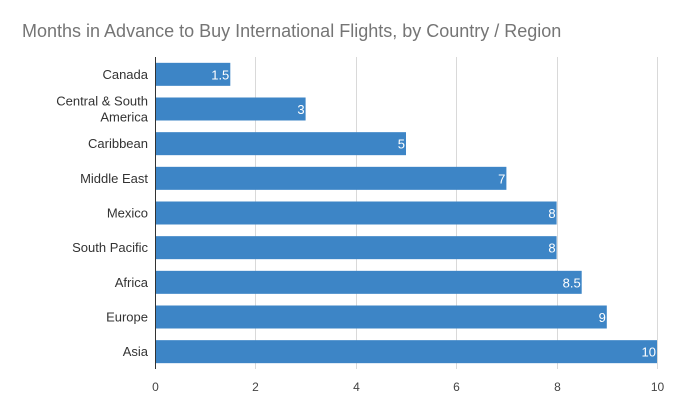 The width and height of the screenshot is (679, 420). I want to click on bar-value-label: 3, so click(300, 109).